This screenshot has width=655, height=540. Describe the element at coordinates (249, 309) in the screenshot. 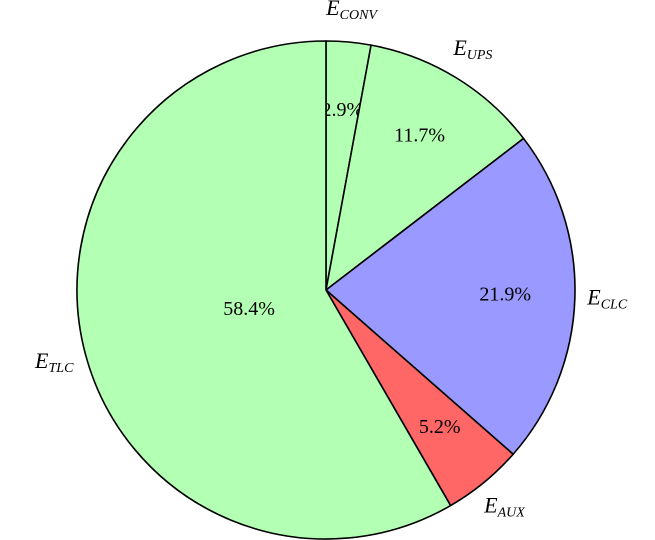

I see `value-label: 58.4%` at that location.